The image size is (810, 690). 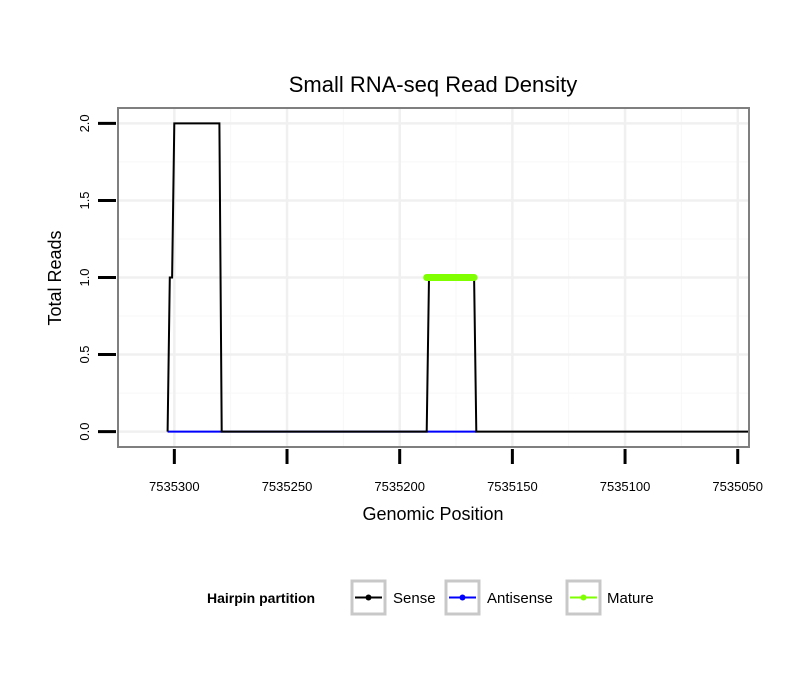 I want to click on legend-key-dot-sense, so click(x=368, y=597).